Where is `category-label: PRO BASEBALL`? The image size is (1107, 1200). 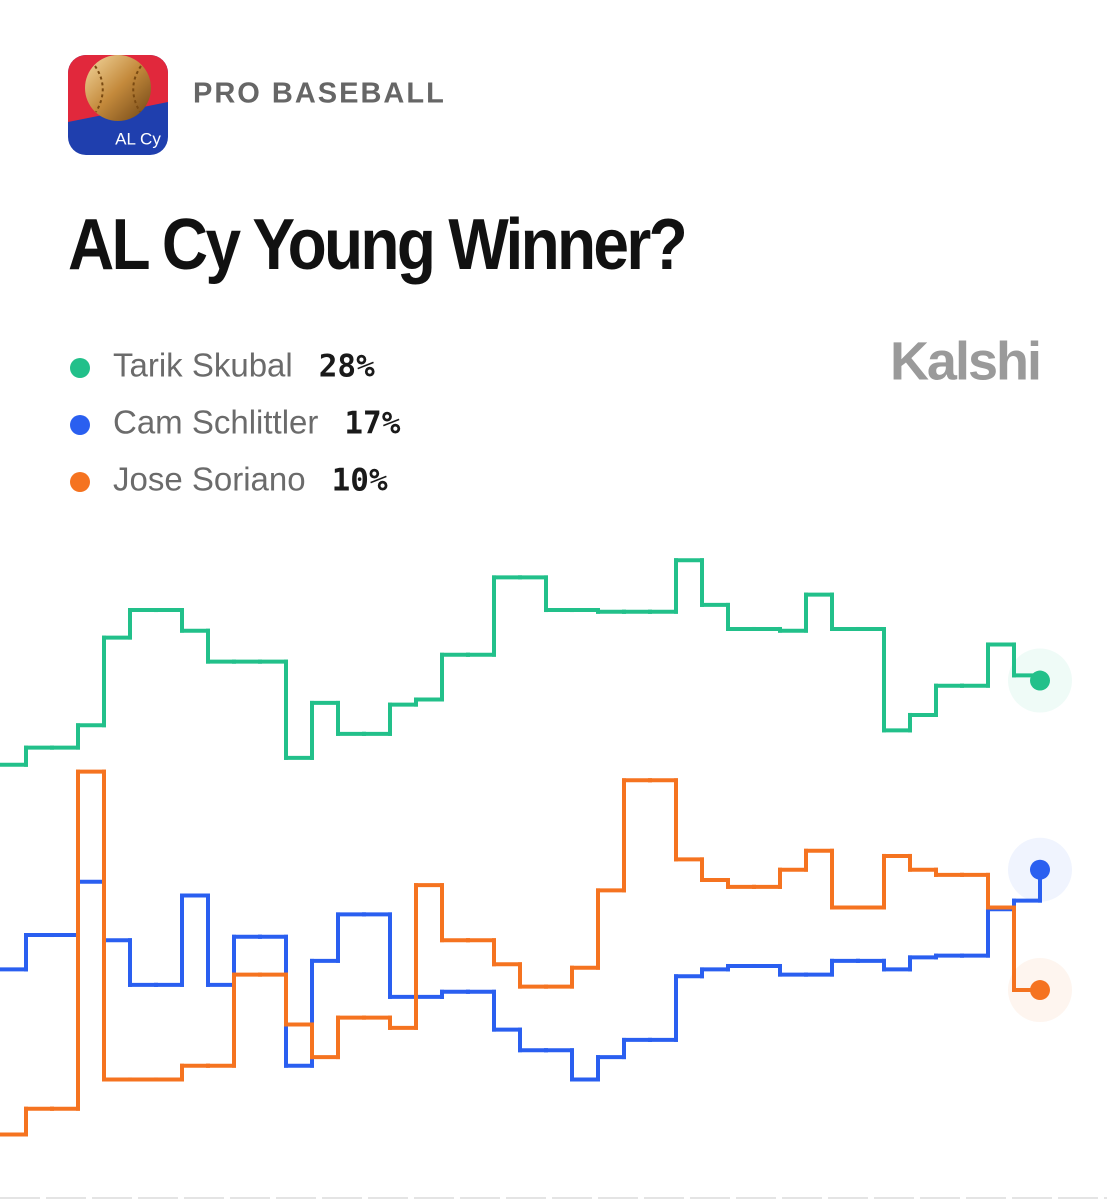 category-label: PRO BASEBALL is located at coordinates (319, 94).